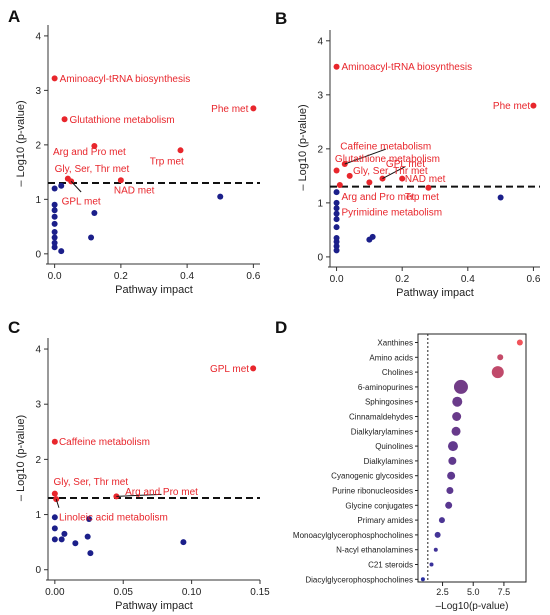  Describe the element at coordinates (397, 372) in the screenshot. I see `category-label: Cholines` at that location.